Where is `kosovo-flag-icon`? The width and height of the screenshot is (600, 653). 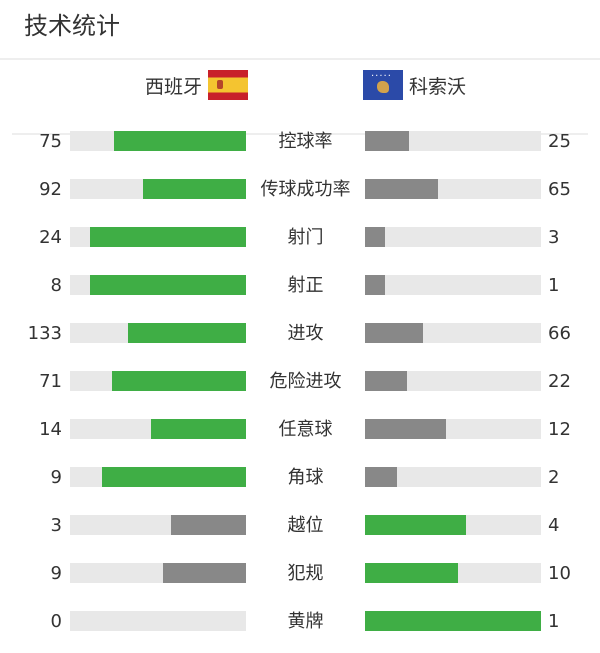
kosovo-flag-icon is located at coordinates (383, 85).